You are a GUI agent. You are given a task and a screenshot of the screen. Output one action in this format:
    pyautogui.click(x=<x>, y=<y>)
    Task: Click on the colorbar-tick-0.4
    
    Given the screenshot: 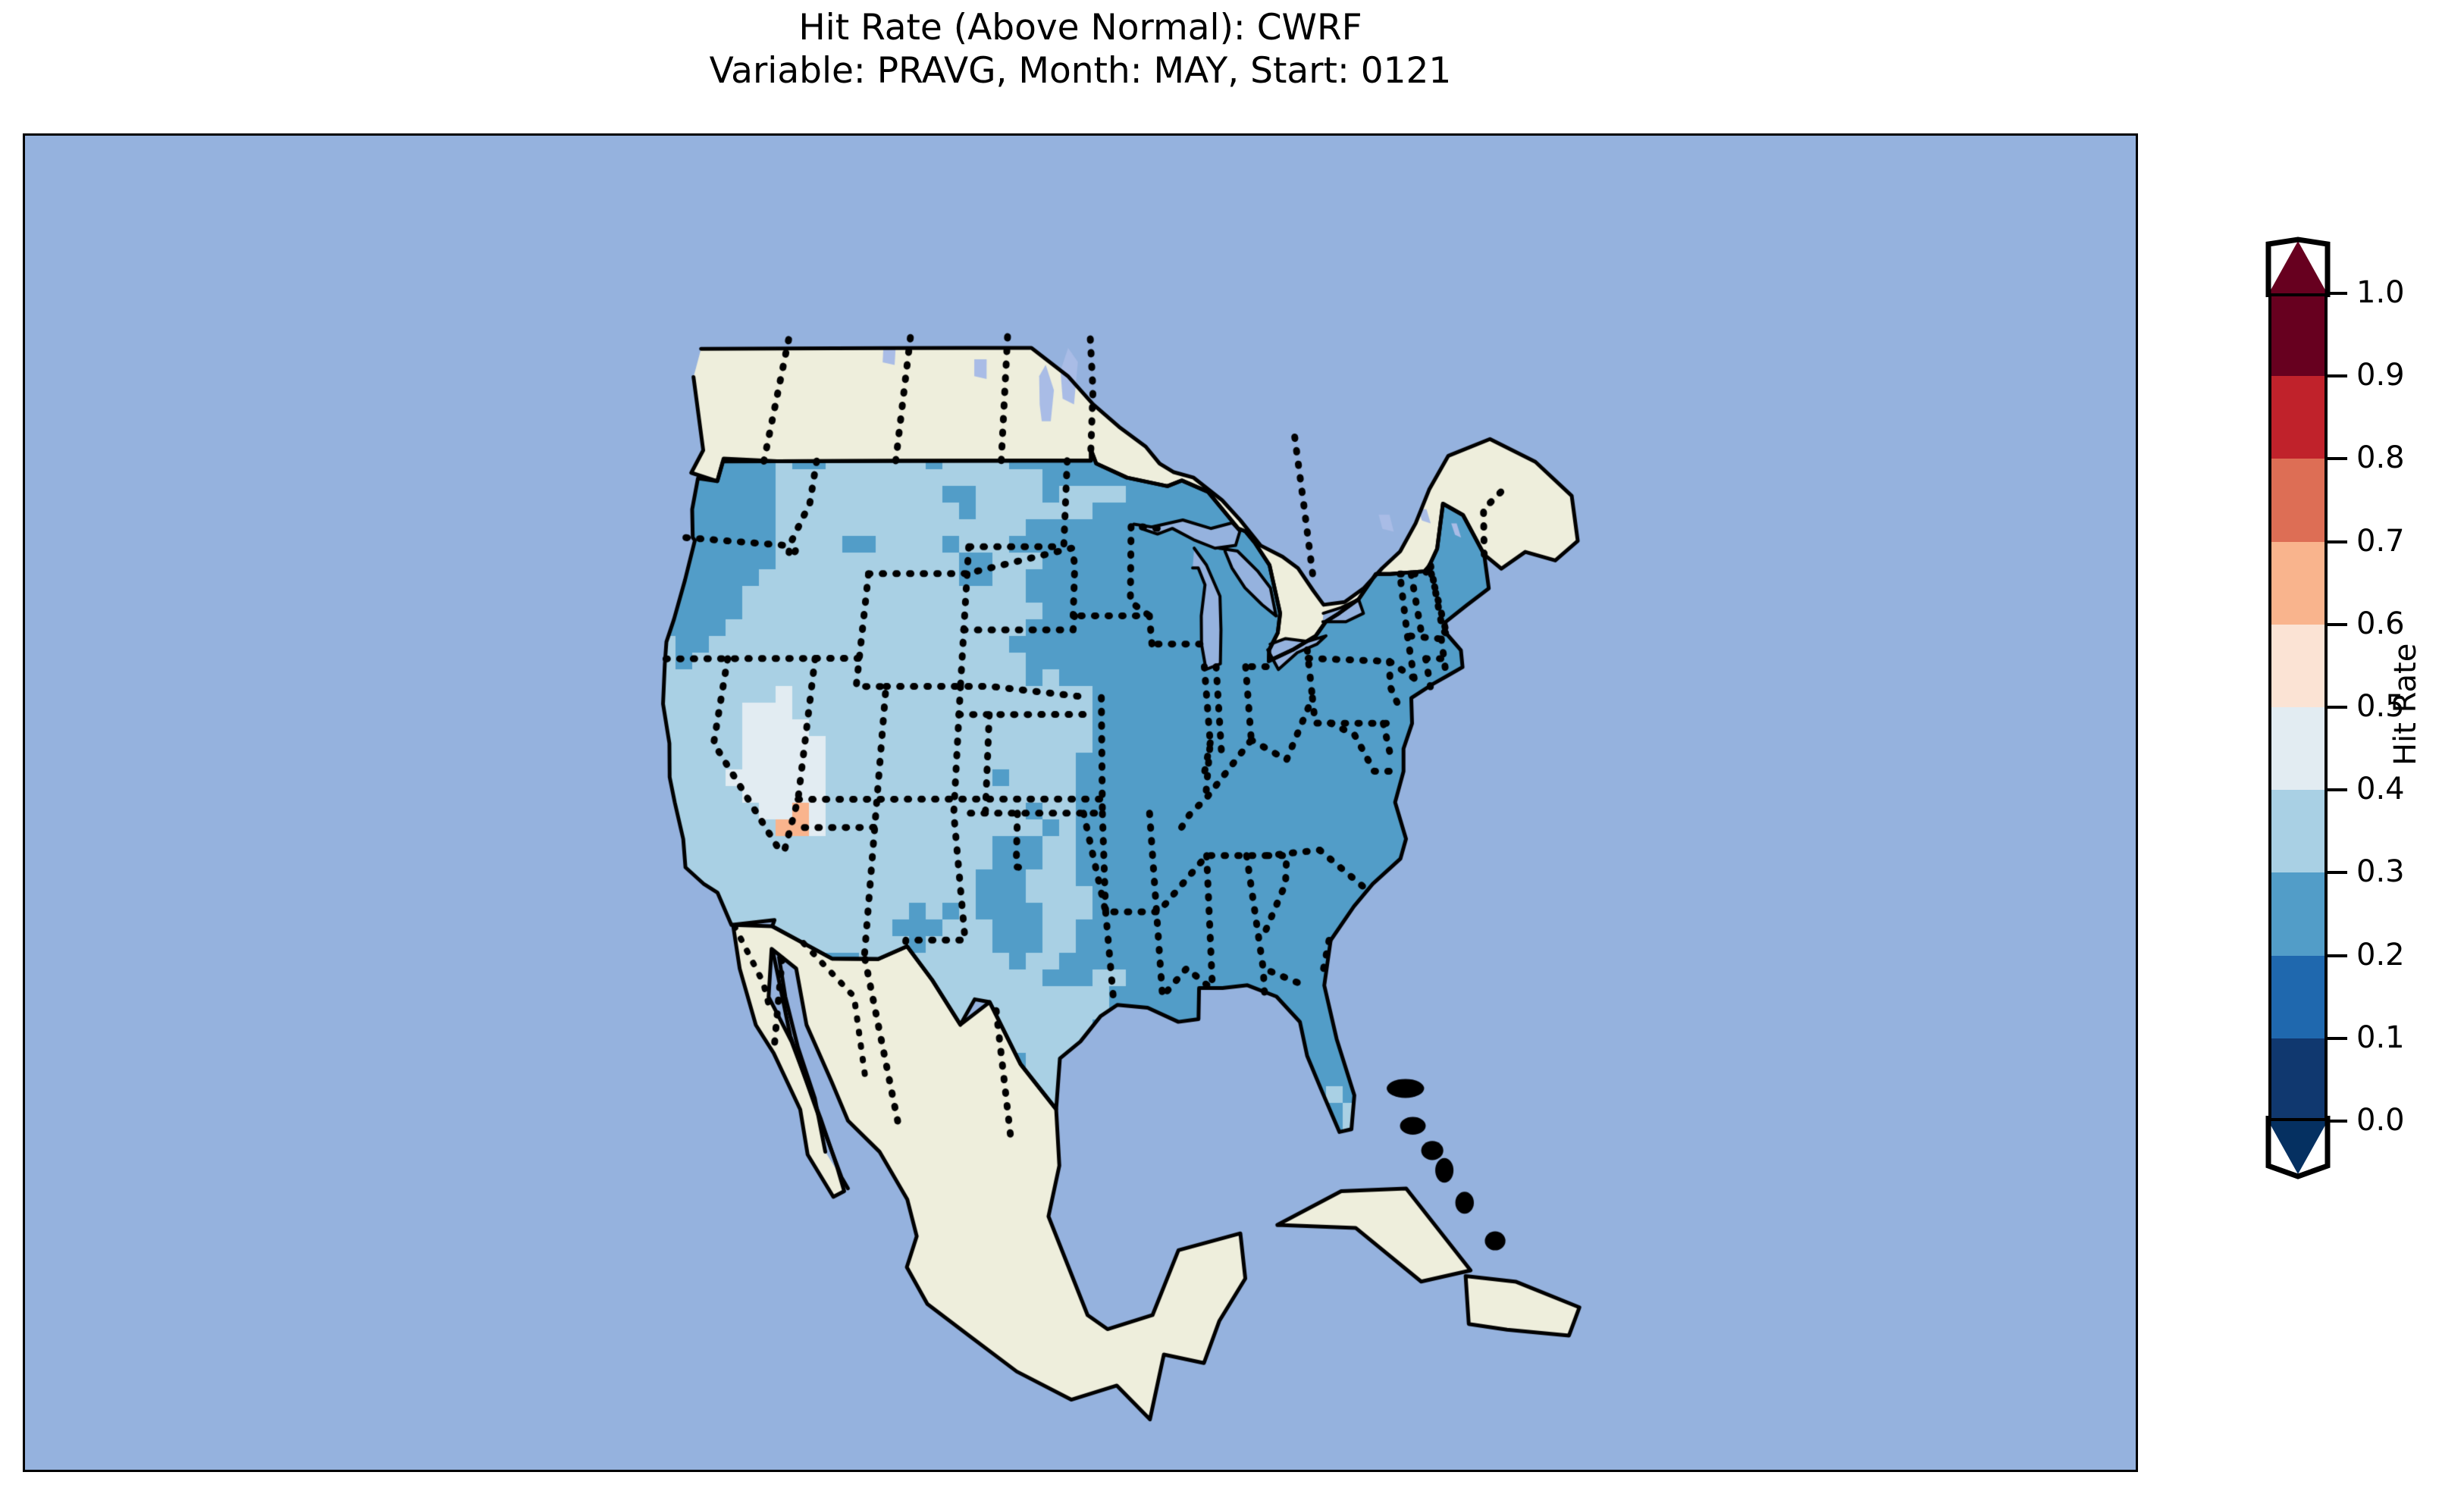 What is the action you would take?
    pyautogui.click(x=2337, y=790)
    